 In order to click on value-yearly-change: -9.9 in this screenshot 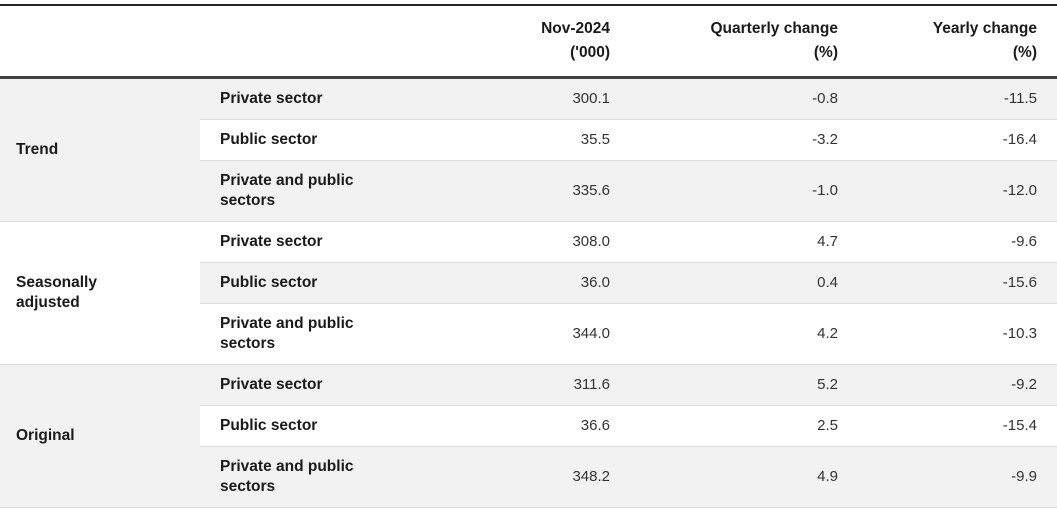, I will do `click(957, 477)`.